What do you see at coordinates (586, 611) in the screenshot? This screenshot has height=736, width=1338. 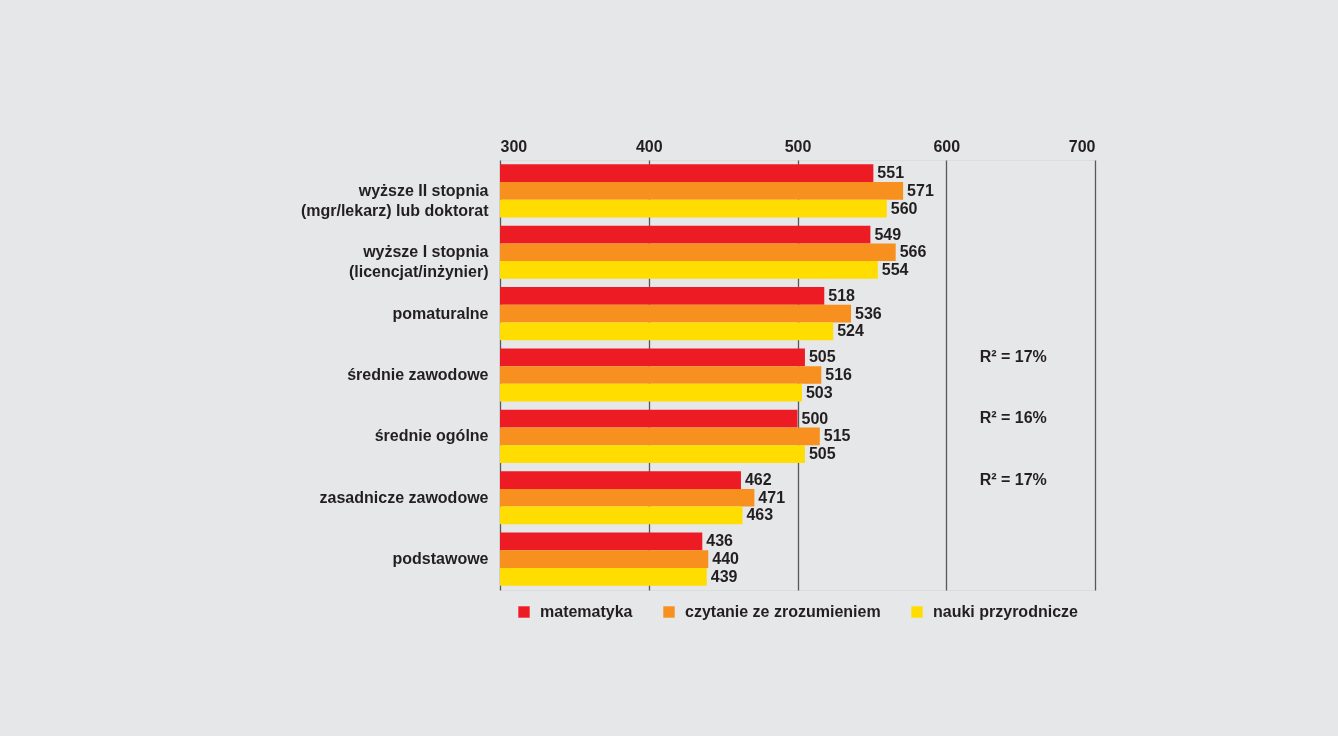 I see `legend-label: matematyka` at bounding box center [586, 611].